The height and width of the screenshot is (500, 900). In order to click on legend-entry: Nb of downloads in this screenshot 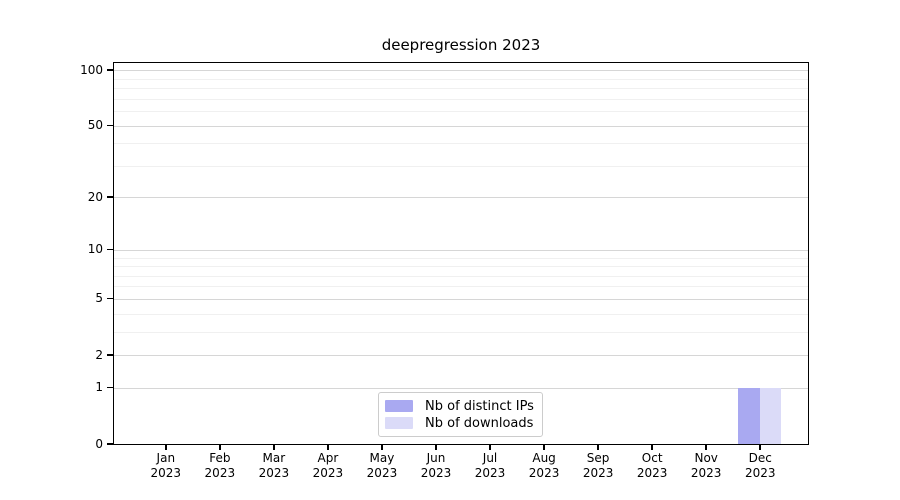, I will do `click(460, 423)`.